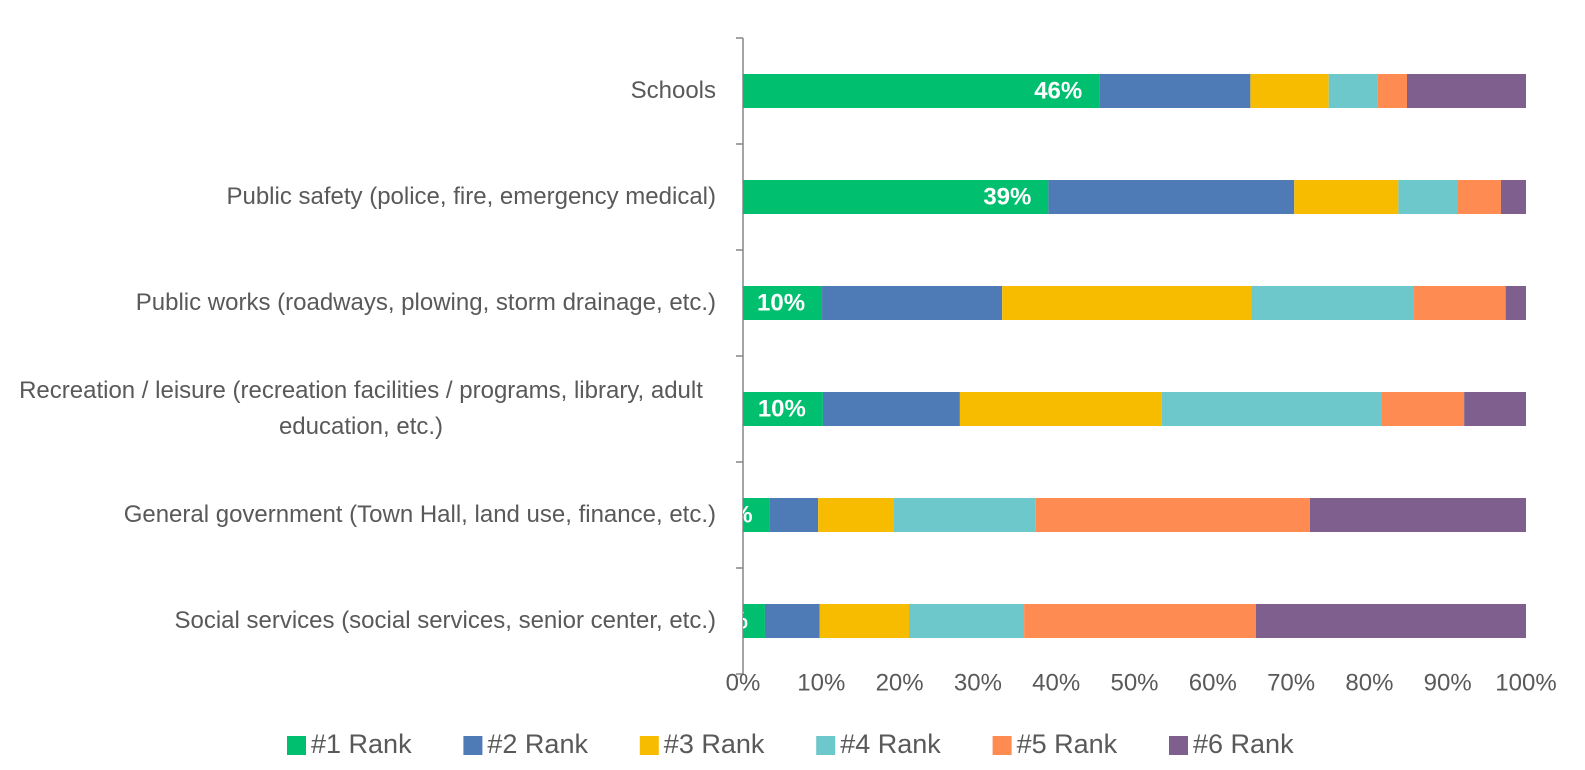  Describe the element at coordinates (900, 682) in the screenshot. I see `x-tick-label: 20%` at that location.